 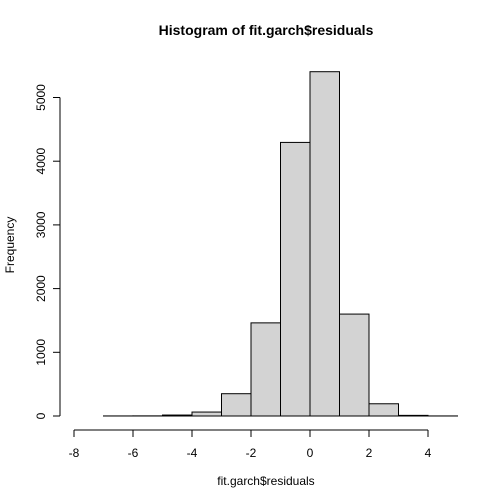 I want to click on x-axis-label: fit.garch$residuals, so click(x=265, y=481).